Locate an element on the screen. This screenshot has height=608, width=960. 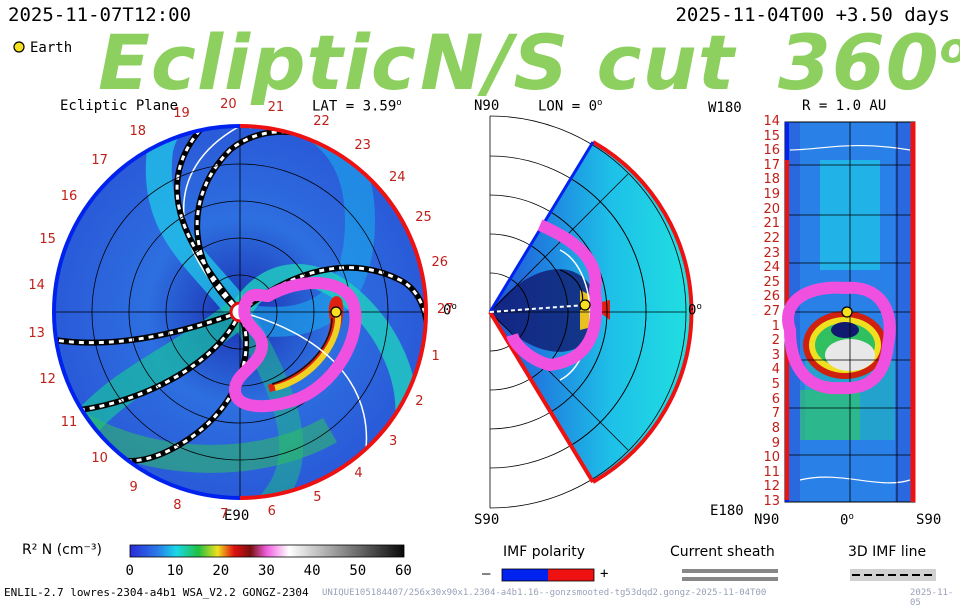
meridional-zero-label: 0o is located at coordinates (695, 310).